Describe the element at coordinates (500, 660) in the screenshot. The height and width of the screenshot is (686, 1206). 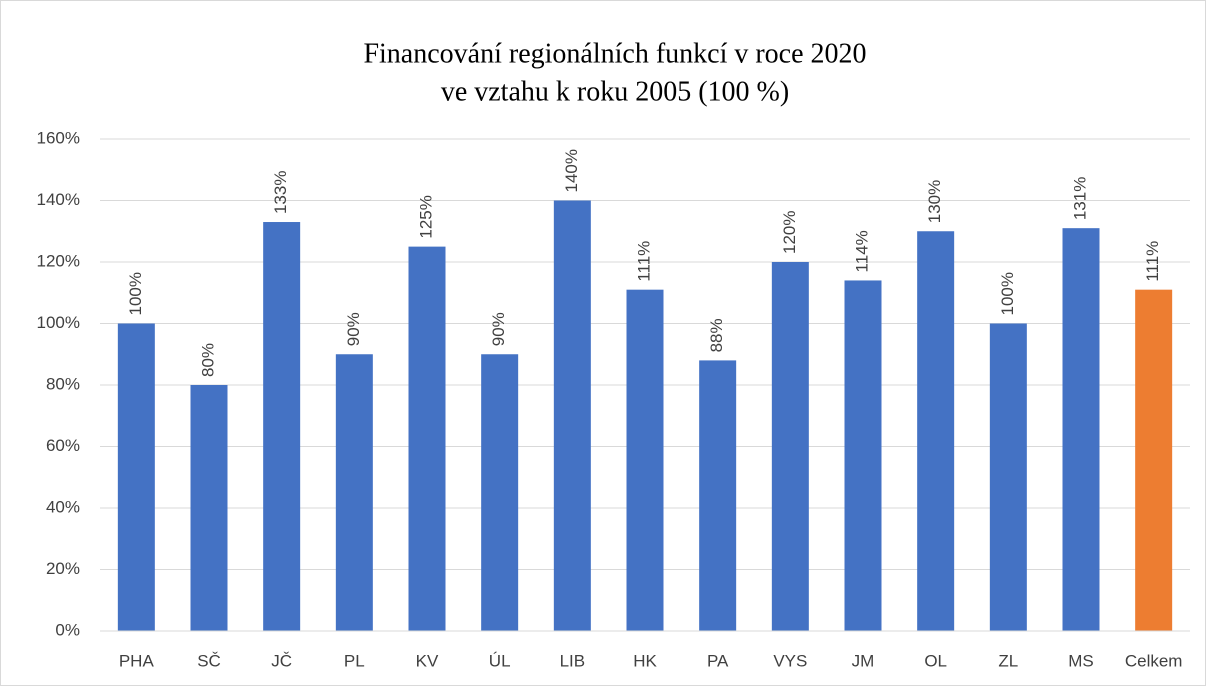
I see `x-tick-label: ÚL` at that location.